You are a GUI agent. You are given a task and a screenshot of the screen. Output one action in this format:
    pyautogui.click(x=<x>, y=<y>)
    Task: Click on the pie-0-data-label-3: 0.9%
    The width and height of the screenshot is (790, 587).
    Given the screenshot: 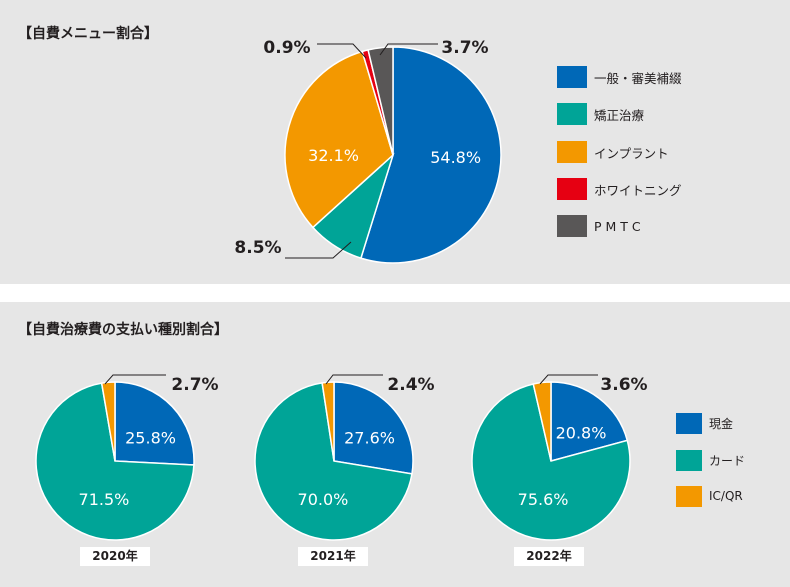 What is the action you would take?
    pyautogui.click(x=286, y=48)
    